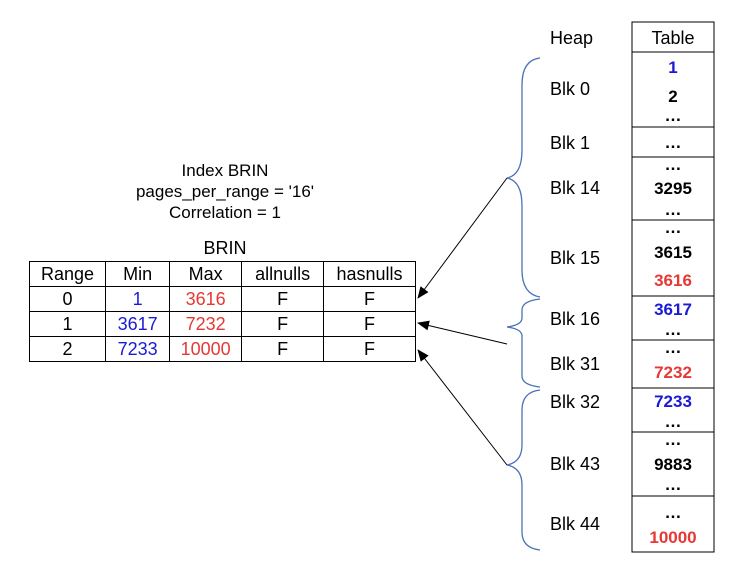 The width and height of the screenshot is (750, 578). Describe the element at coordinates (572, 38) in the screenshot. I see `heap-title: Heap` at that location.